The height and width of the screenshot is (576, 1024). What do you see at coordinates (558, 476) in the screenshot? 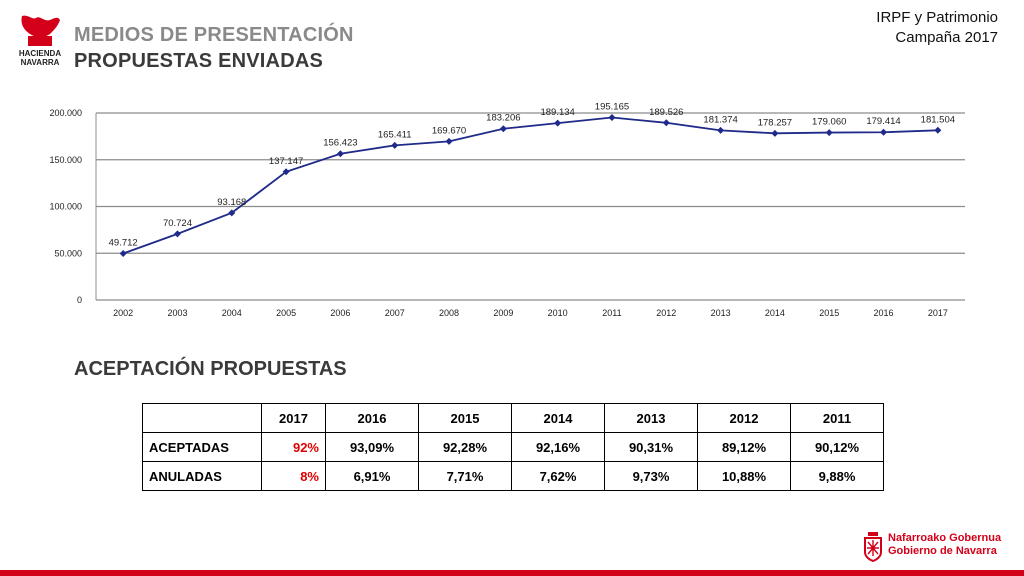
I see `table-cell: 7,62%` at bounding box center [558, 476].